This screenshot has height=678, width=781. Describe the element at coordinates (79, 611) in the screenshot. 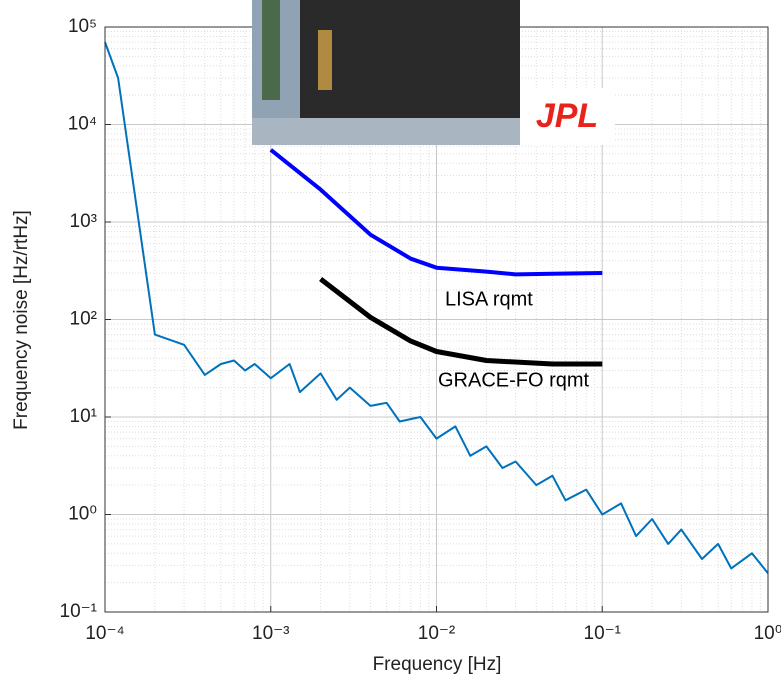

I see `y-tick-label: 10⁻¹` at that location.